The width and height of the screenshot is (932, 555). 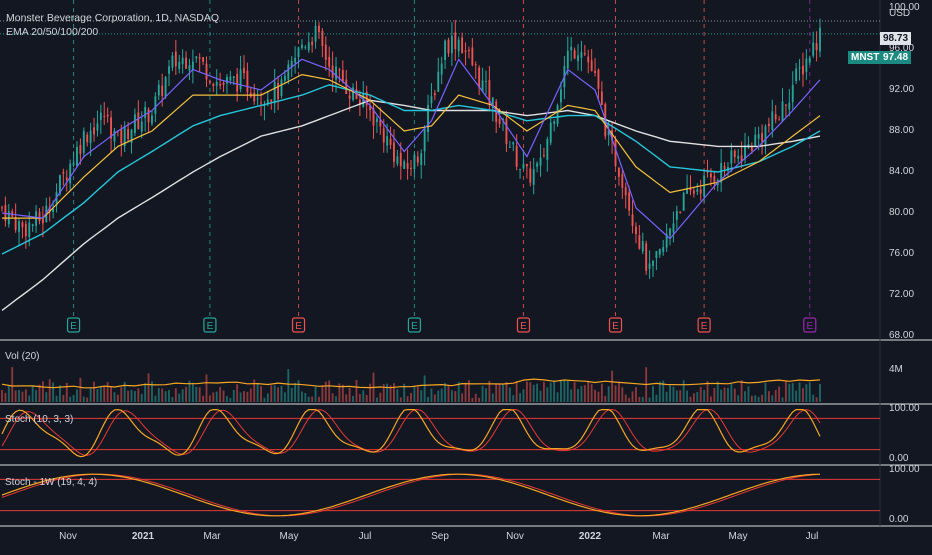 I want to click on earnings-label-0: E, so click(x=73, y=326).